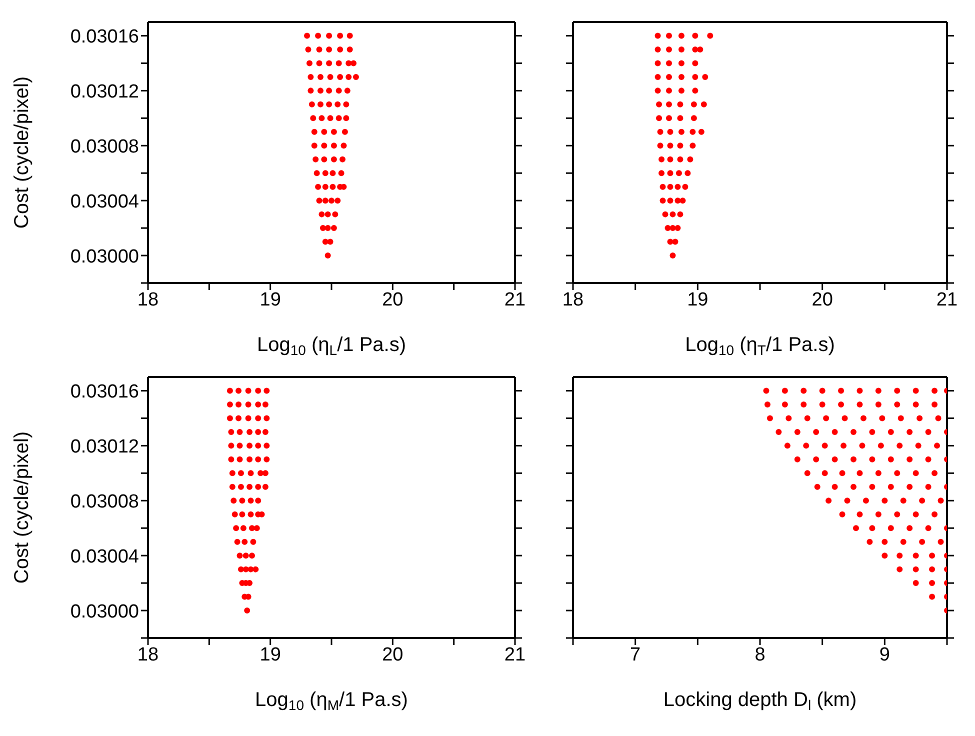 The height and width of the screenshot is (736, 975). I want to click on x-axis-title: Log$_{10}$ (η$_{M}$/1 Pa.s), so click(331, 700).